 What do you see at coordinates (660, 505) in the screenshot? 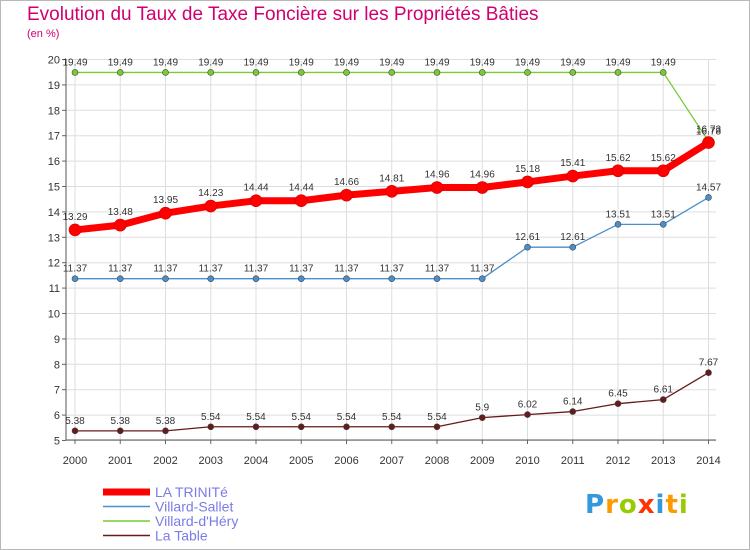
I see `logo-letter: i` at bounding box center [660, 505].